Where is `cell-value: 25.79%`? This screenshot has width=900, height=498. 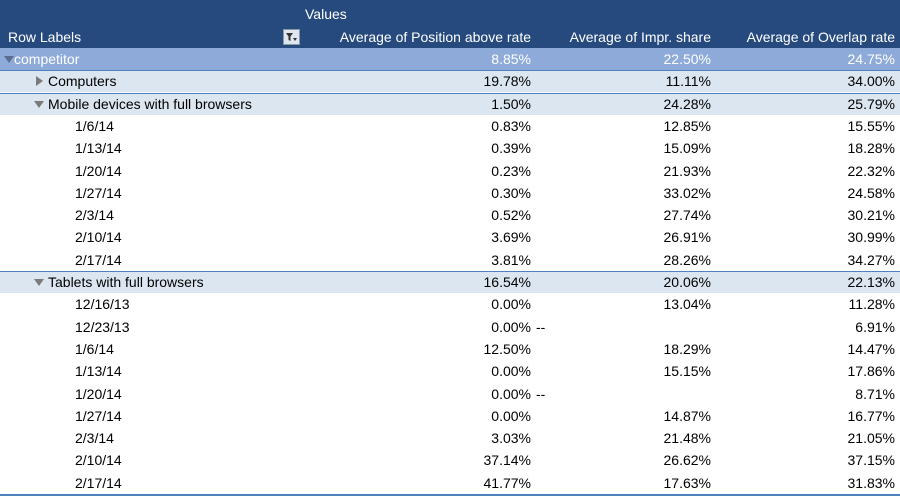
cell-value: 25.79% is located at coordinates (871, 103).